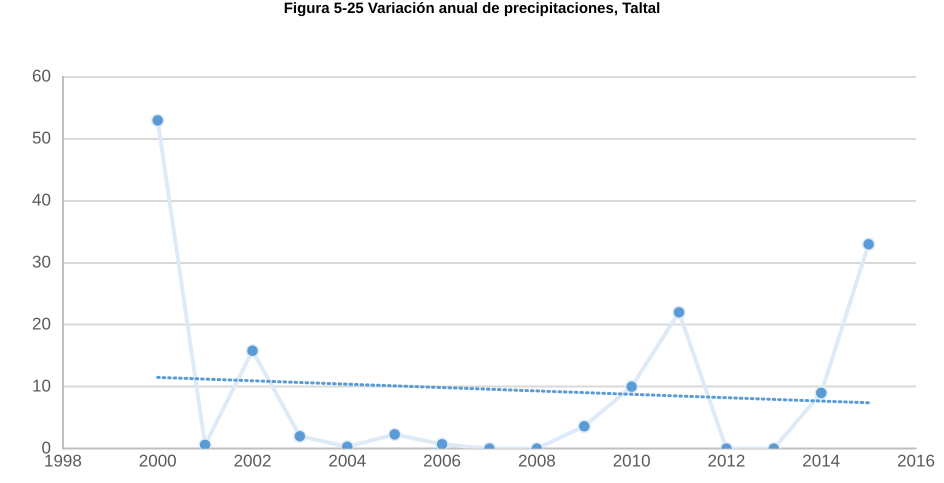 The image size is (944, 483). Describe the element at coordinates (631, 460) in the screenshot. I see `x-tick-label: 2010` at that location.